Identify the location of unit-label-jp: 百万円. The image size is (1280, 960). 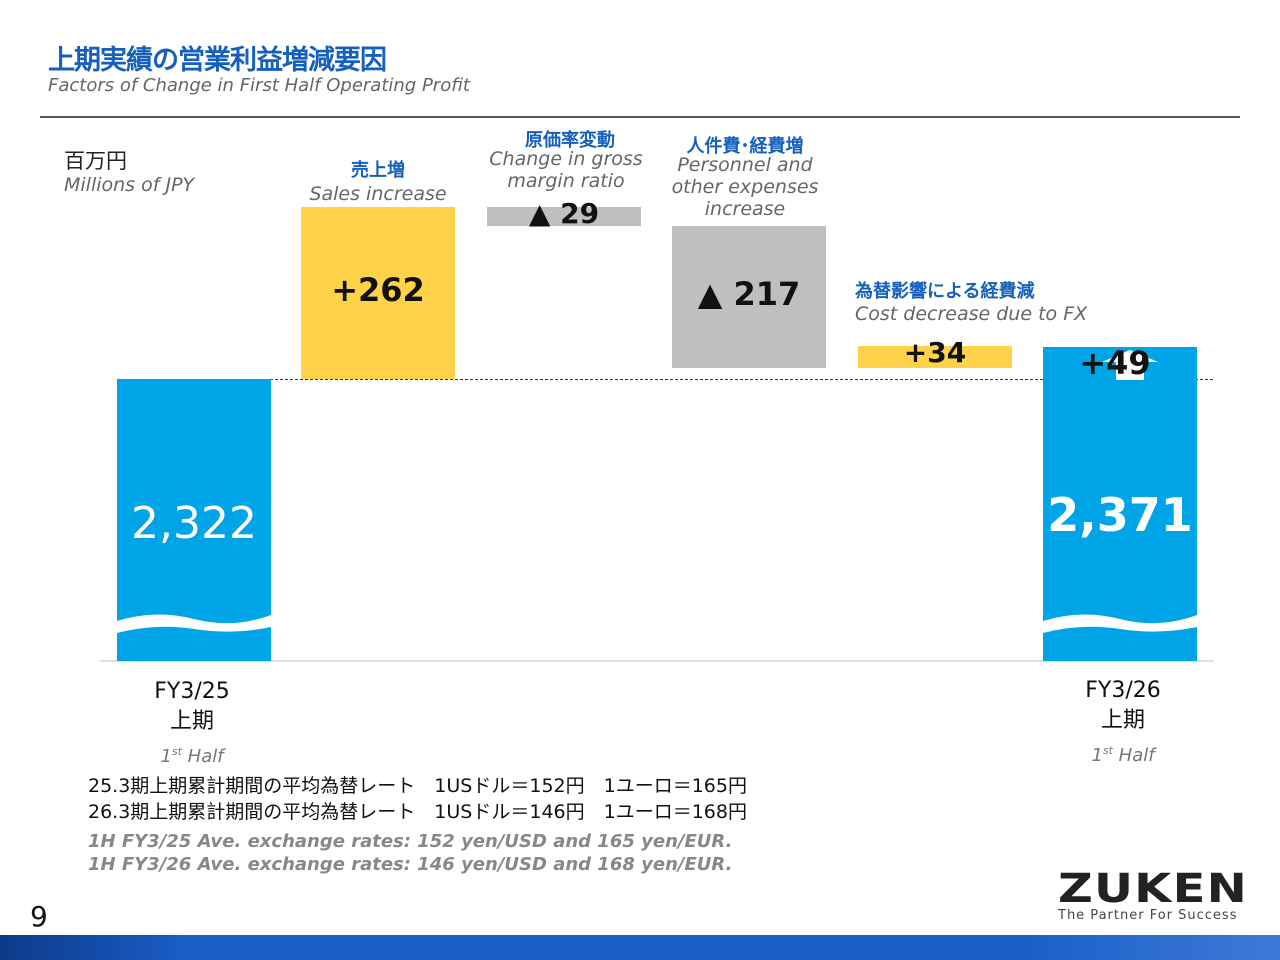
(95, 161).